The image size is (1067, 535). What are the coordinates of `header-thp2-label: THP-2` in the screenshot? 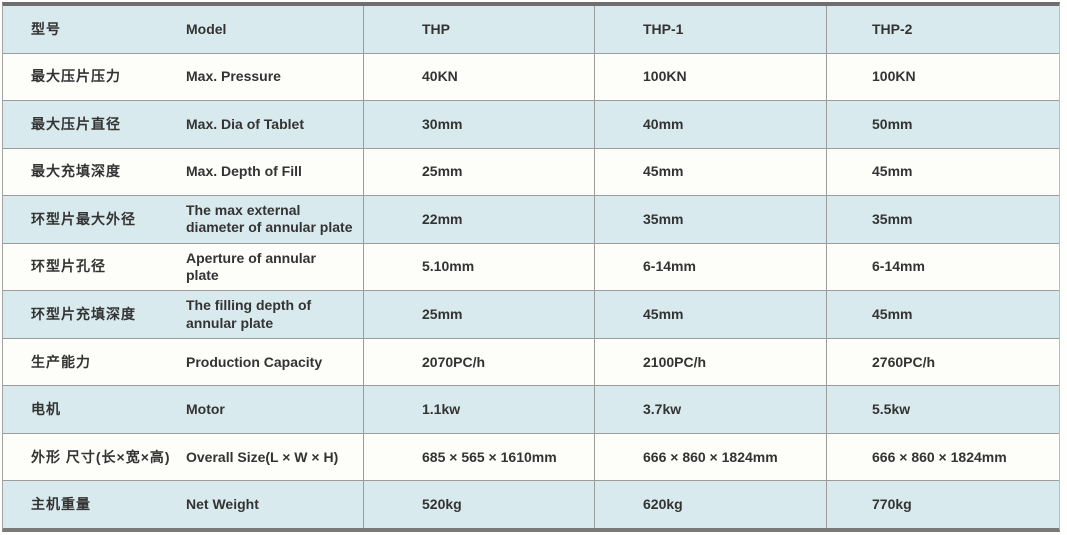 It's located at (892, 28).